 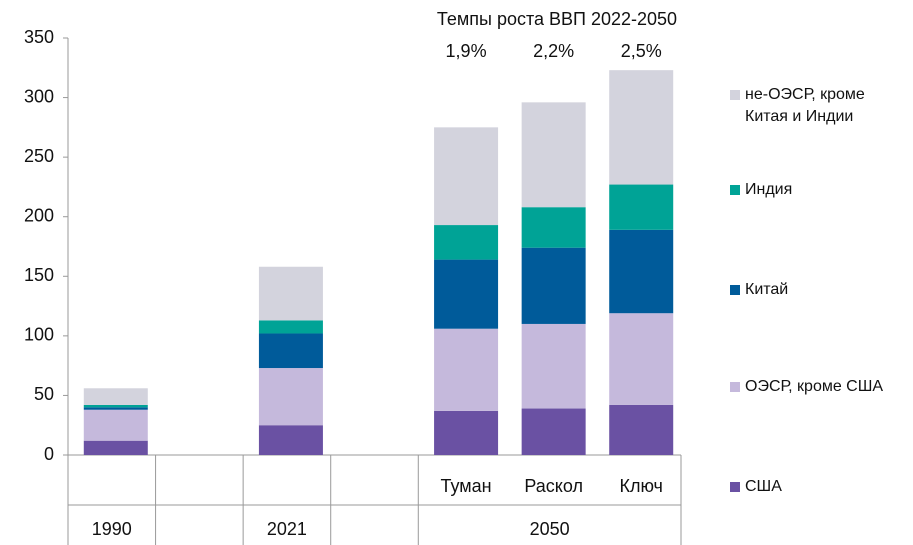 I want to click on x-tick-label: Ключ, so click(x=640, y=486).